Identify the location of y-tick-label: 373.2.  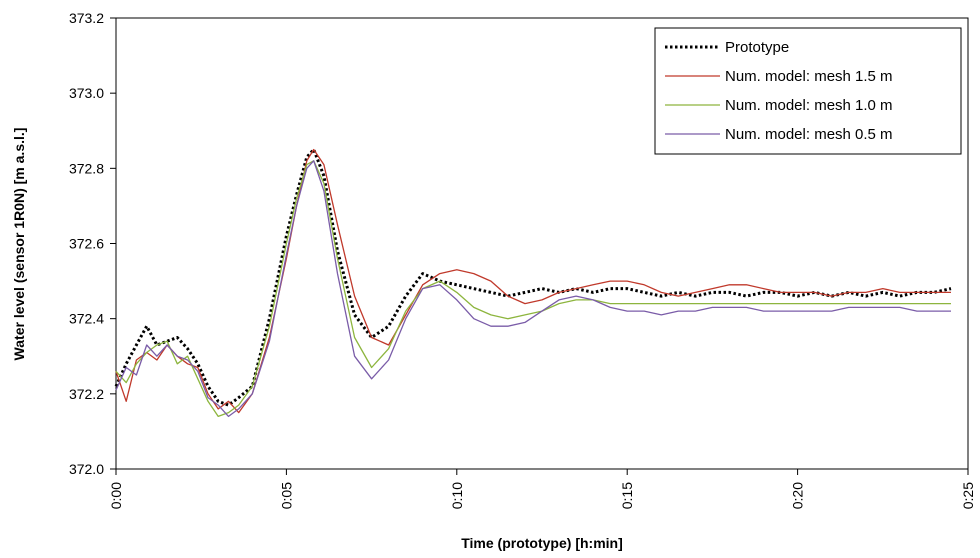
(86, 18).